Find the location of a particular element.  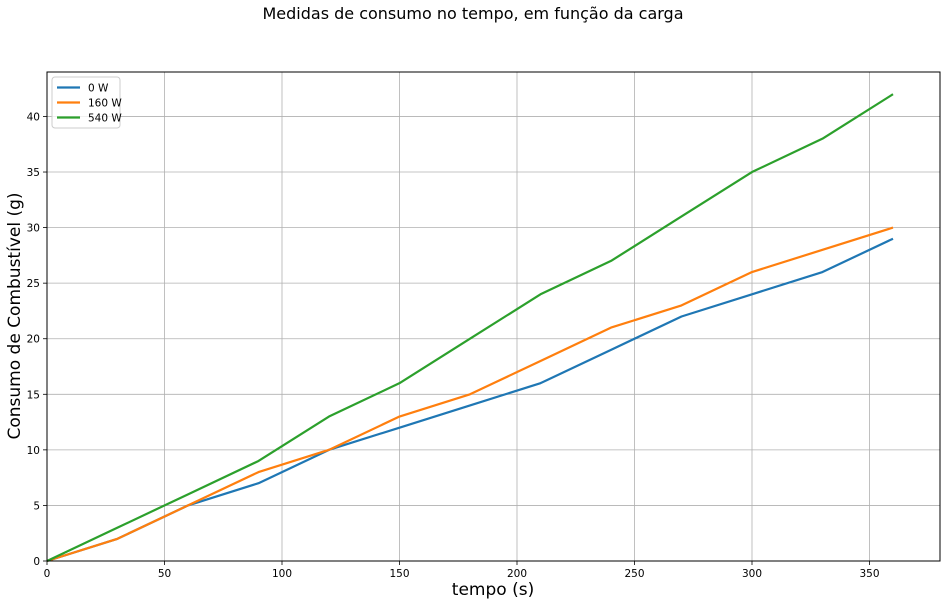

x-tick-label: 350 is located at coordinates (869, 574).